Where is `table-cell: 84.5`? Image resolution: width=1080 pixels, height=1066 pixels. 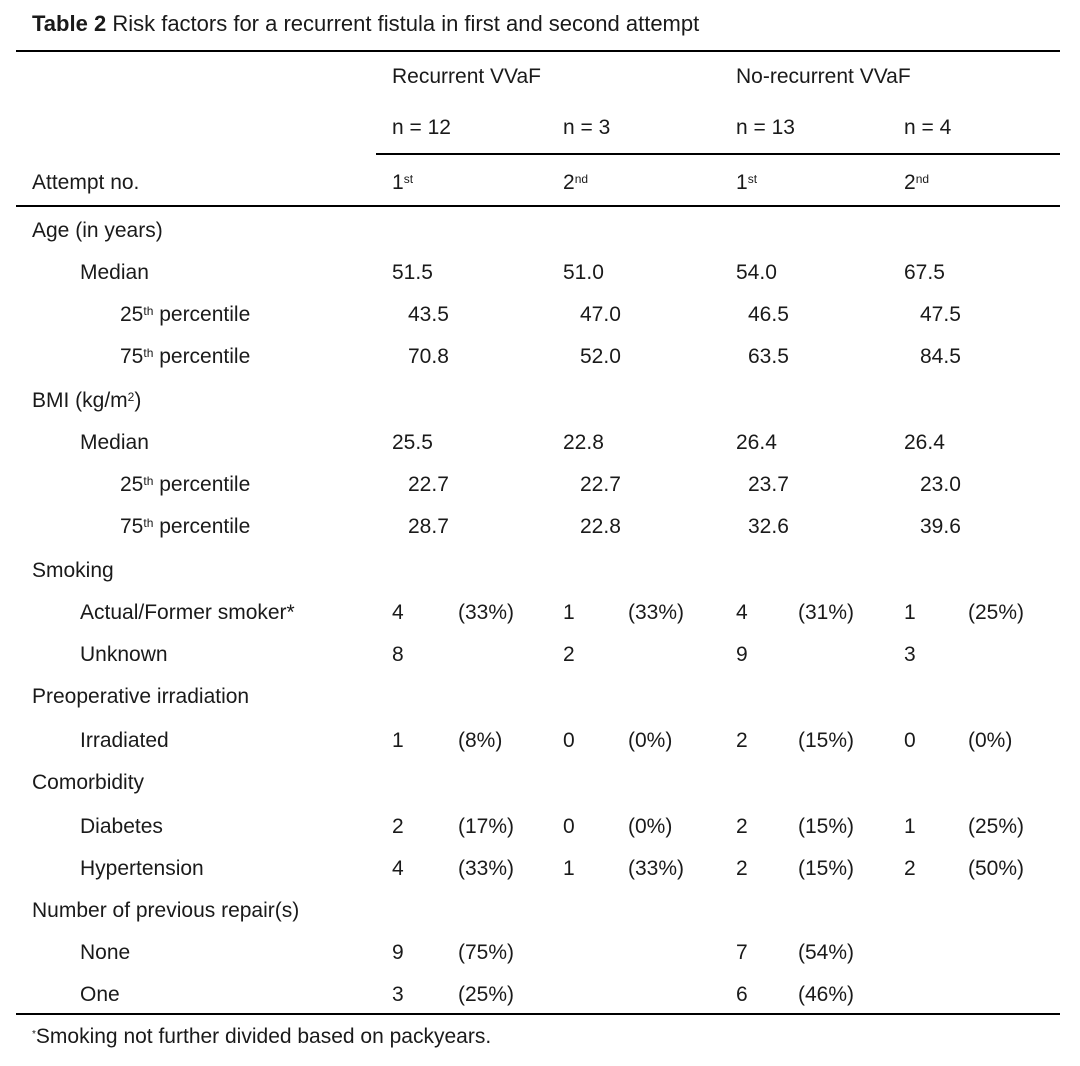 table-cell: 84.5 is located at coordinates (940, 356).